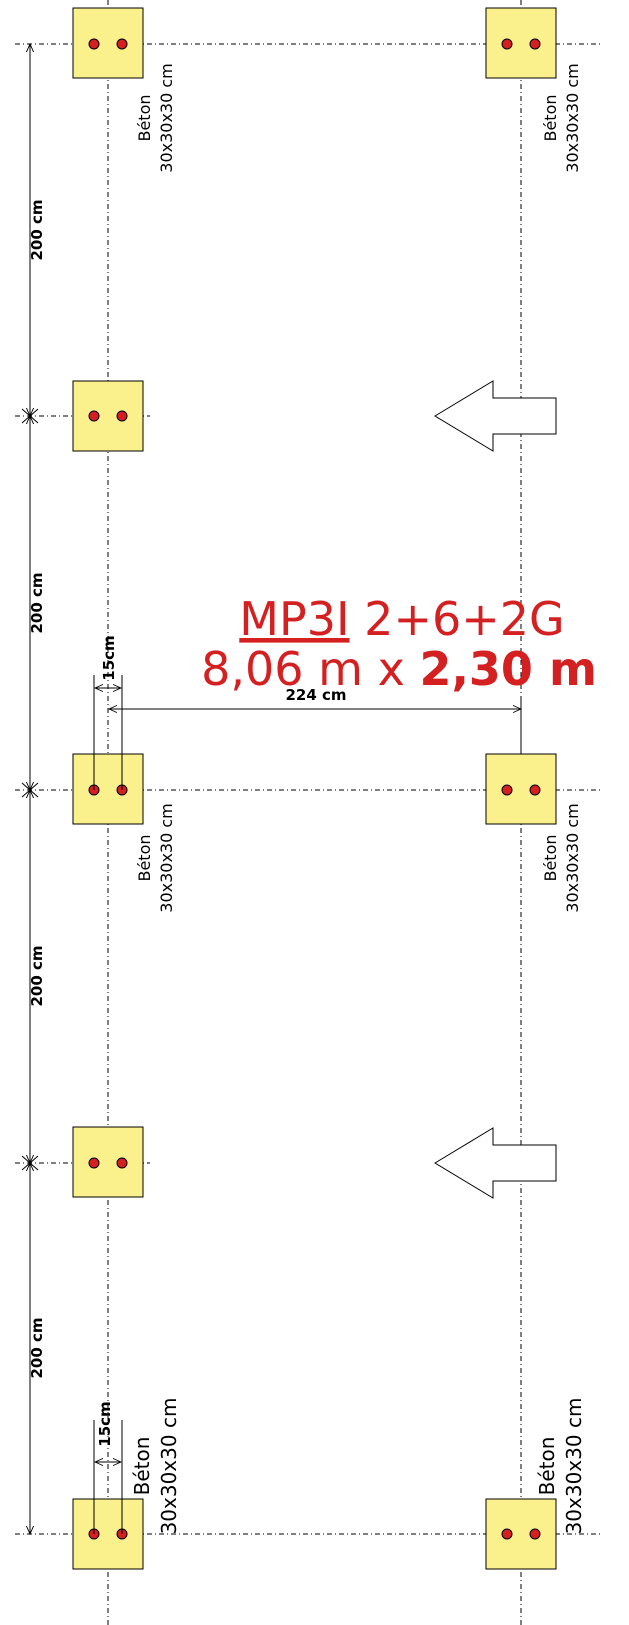  What do you see at coordinates (560, 1466) in the screenshot?
I see `material-label-right-5: Béton 30x30x30 cm` at bounding box center [560, 1466].